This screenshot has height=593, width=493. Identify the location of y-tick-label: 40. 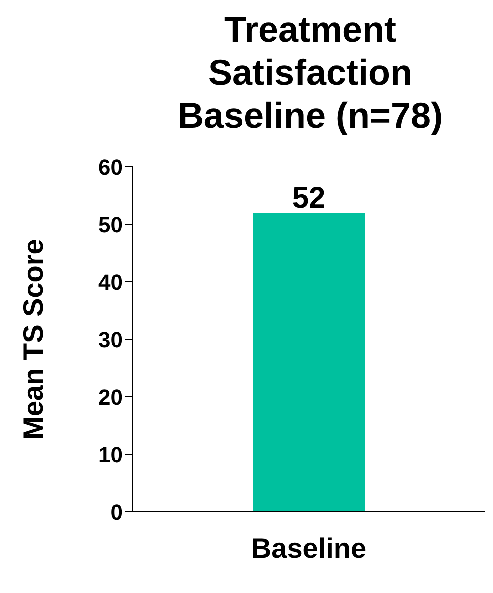
(110, 282).